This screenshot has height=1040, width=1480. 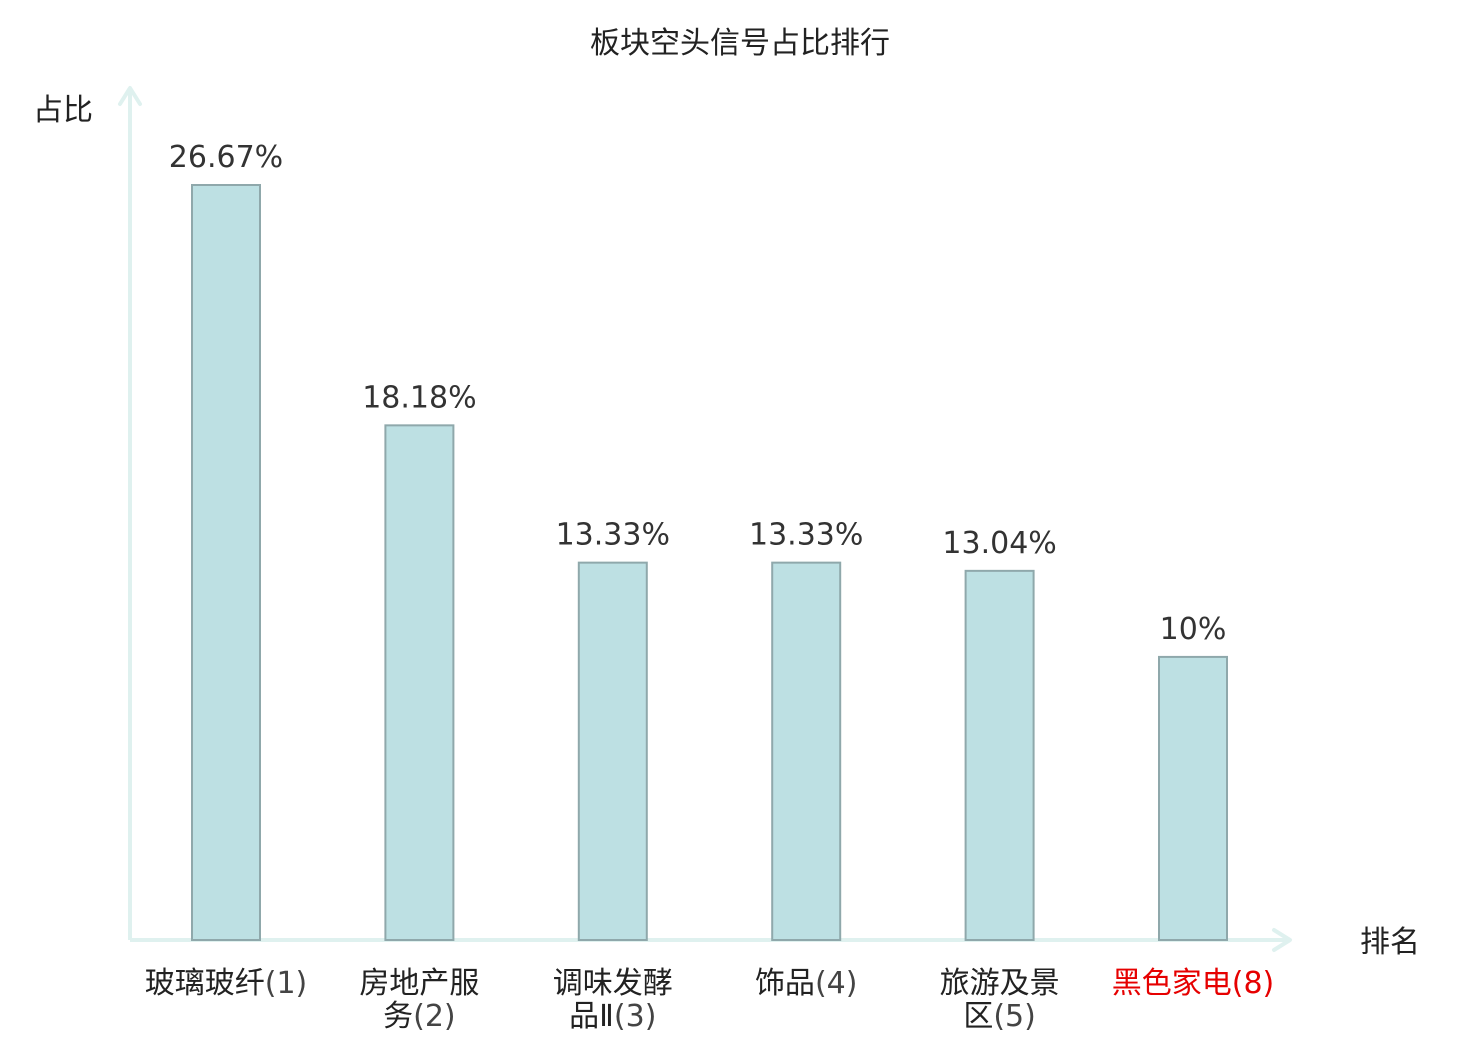 What do you see at coordinates (63, 110) in the screenshot?
I see `y-axis-label: 占比` at bounding box center [63, 110].